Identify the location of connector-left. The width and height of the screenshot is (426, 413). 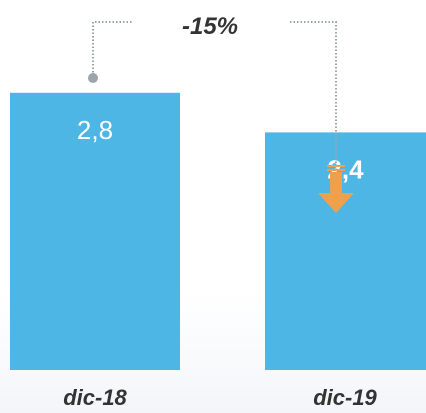
(112, 48).